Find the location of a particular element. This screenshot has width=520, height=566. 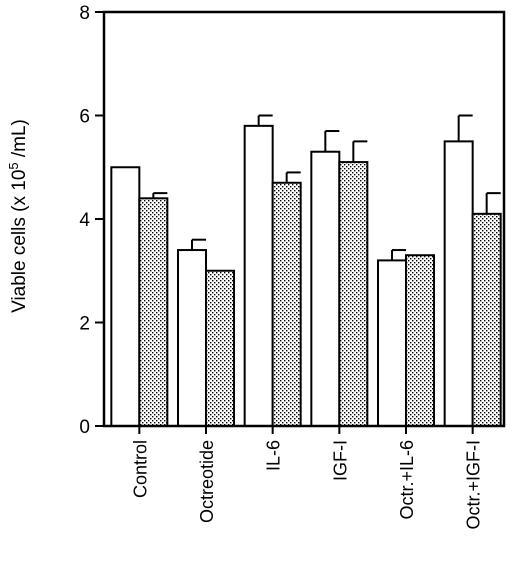

y-tick-label: 4 is located at coordinates (84, 220).